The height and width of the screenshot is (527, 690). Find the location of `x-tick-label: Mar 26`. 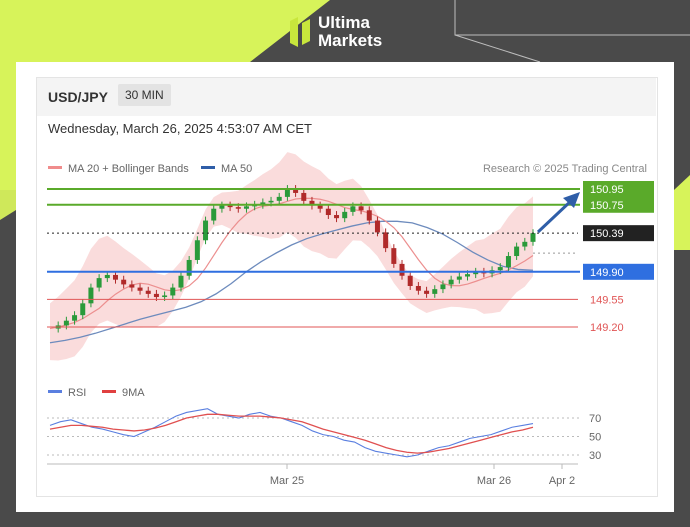

x-tick-label: Mar 26 is located at coordinates (494, 481).